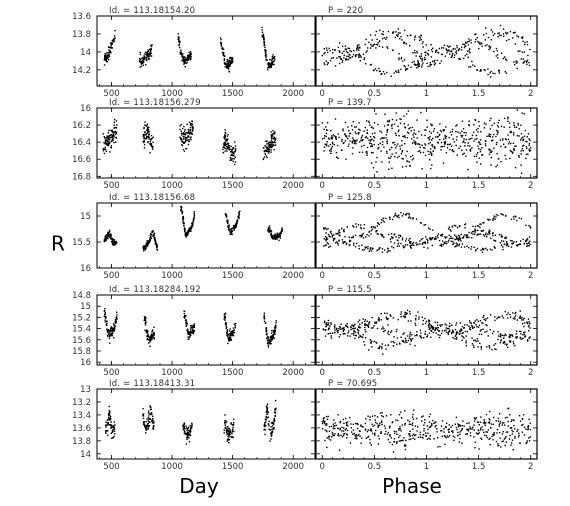 Image resolution: width=570 pixels, height=506 pixels. What do you see at coordinates (81, 352) in the screenshot?
I see `y-tick-label: 15.8` at bounding box center [81, 352].